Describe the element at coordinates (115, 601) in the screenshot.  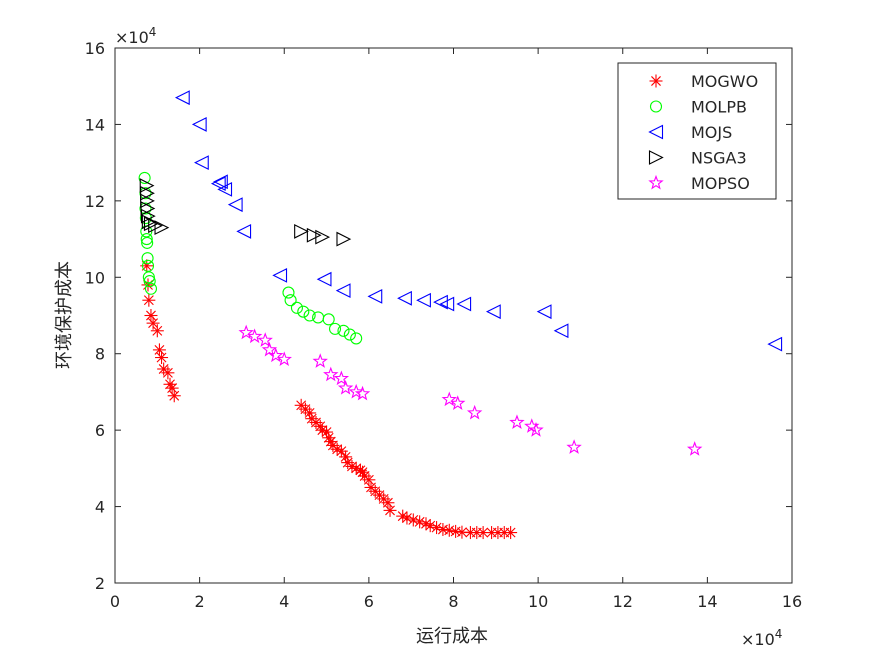
I see `x-tick-label: 0` at that location.